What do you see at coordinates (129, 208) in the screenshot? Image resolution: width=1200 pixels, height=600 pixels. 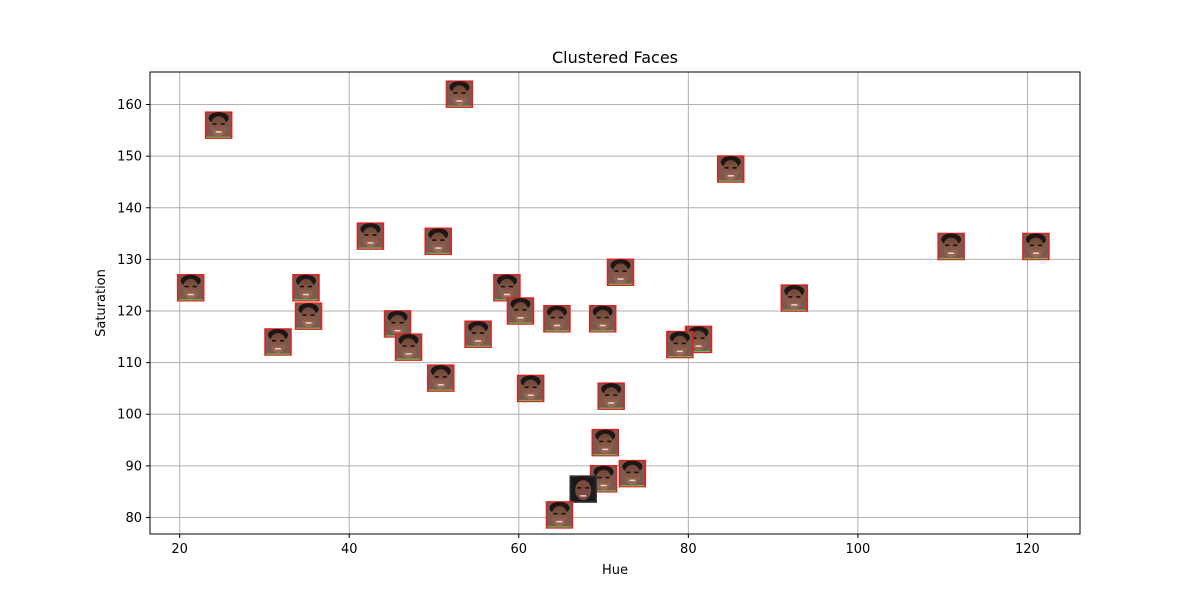 I see `y-tick-label: 140` at bounding box center [129, 208].